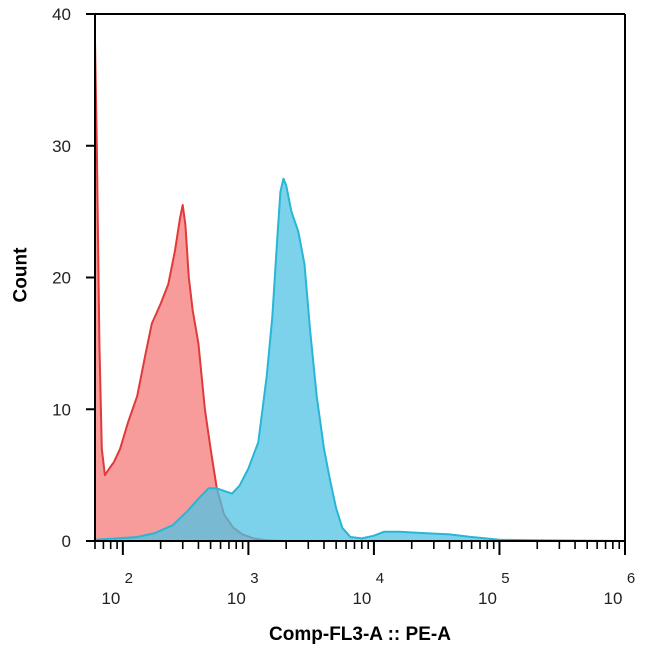 Image resolution: width=650 pixels, height=670 pixels. What do you see at coordinates (505, 578) in the screenshot?
I see `x-tick-label-exponent: 5` at bounding box center [505, 578].